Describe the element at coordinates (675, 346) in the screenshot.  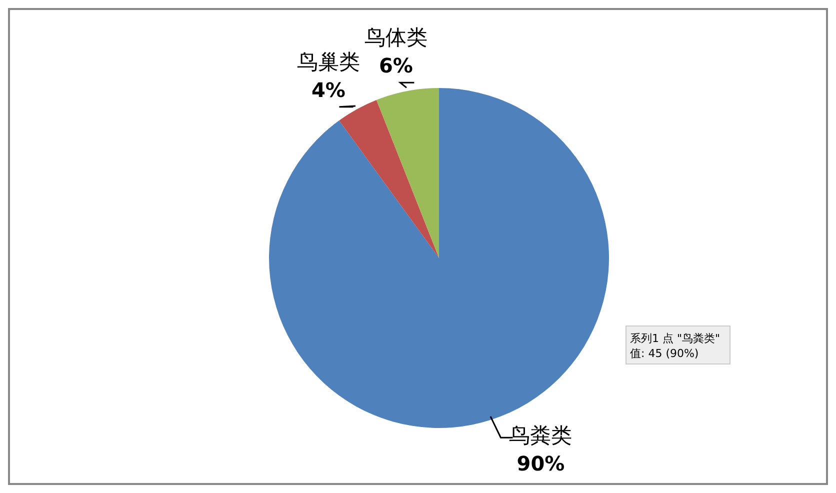
I see `text: 系列1 点 "鸟粪类" 值: 45 (90%)` at that location.